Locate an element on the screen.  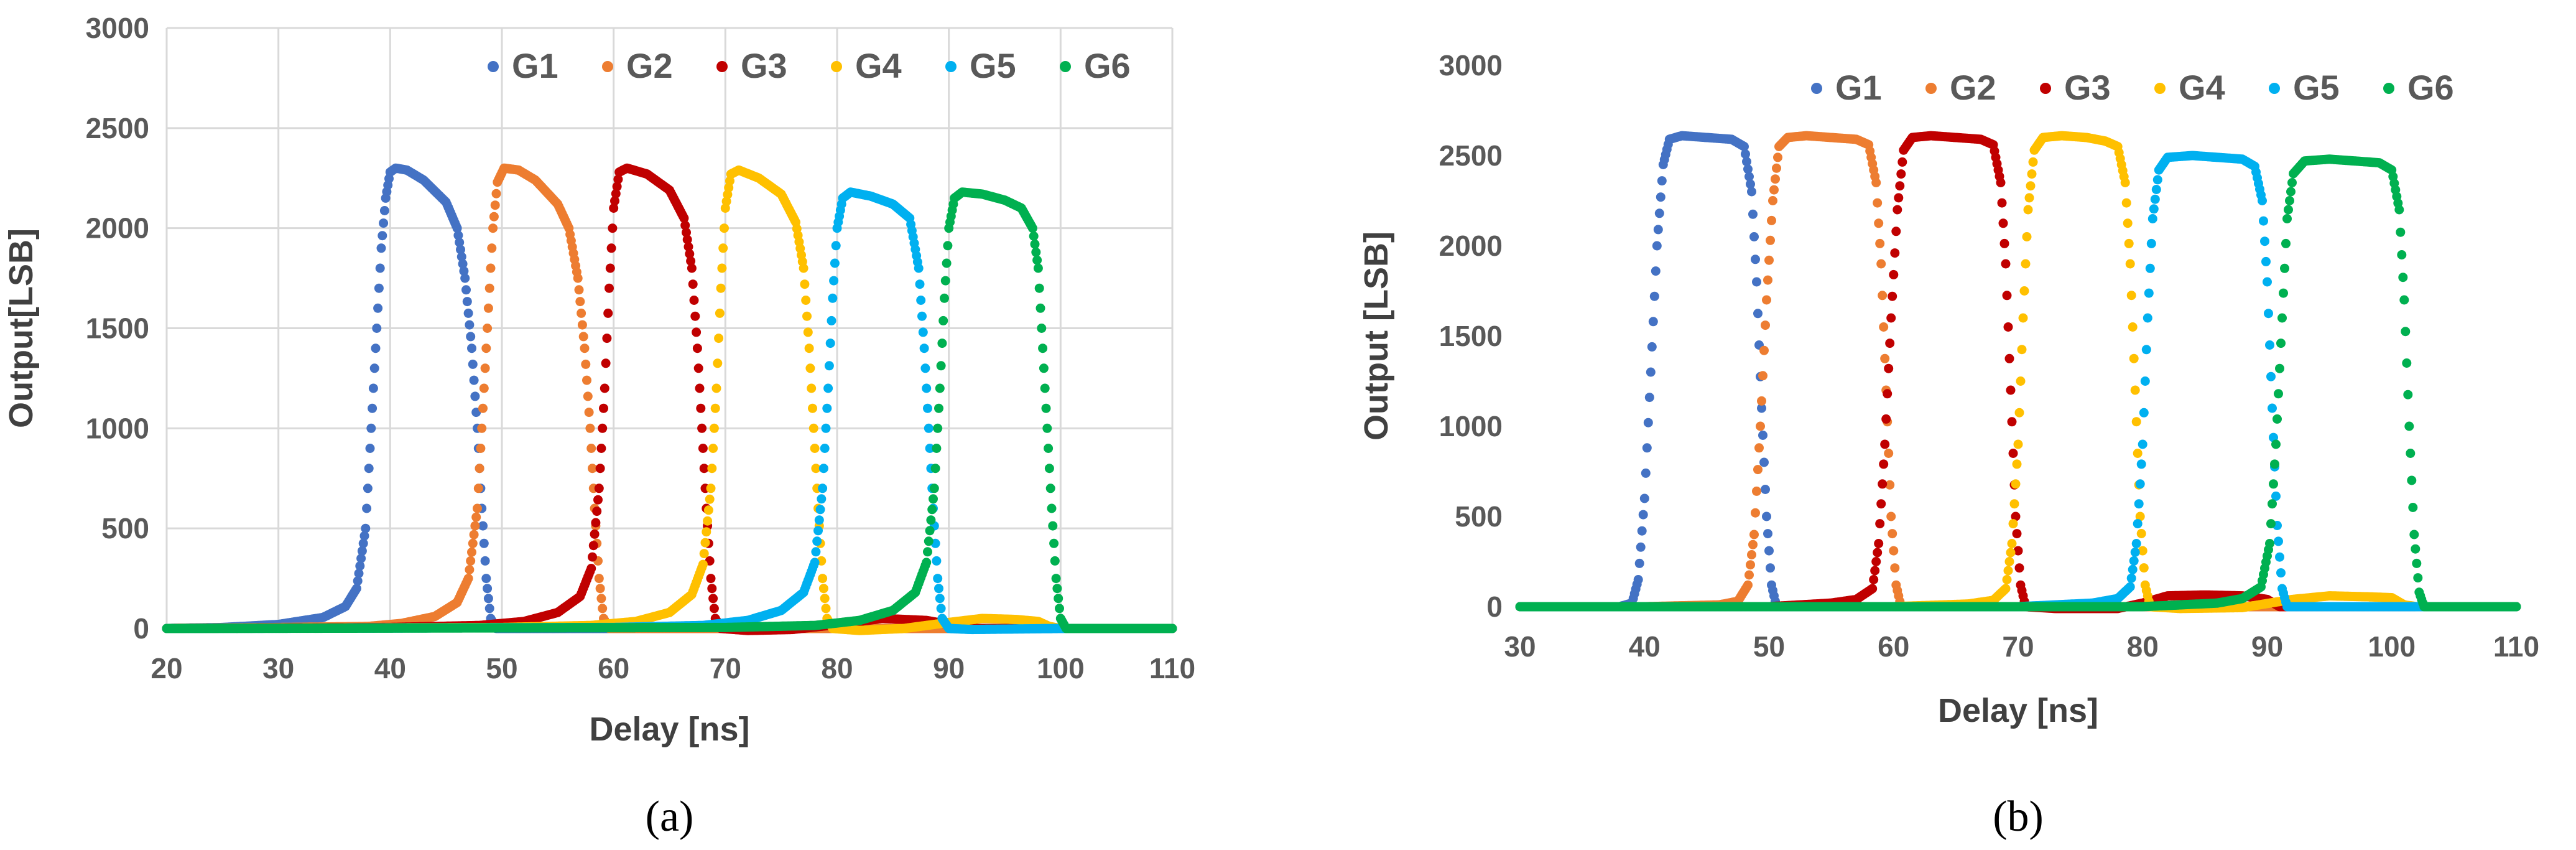
x-tick-label: 20 is located at coordinates (167, 668).